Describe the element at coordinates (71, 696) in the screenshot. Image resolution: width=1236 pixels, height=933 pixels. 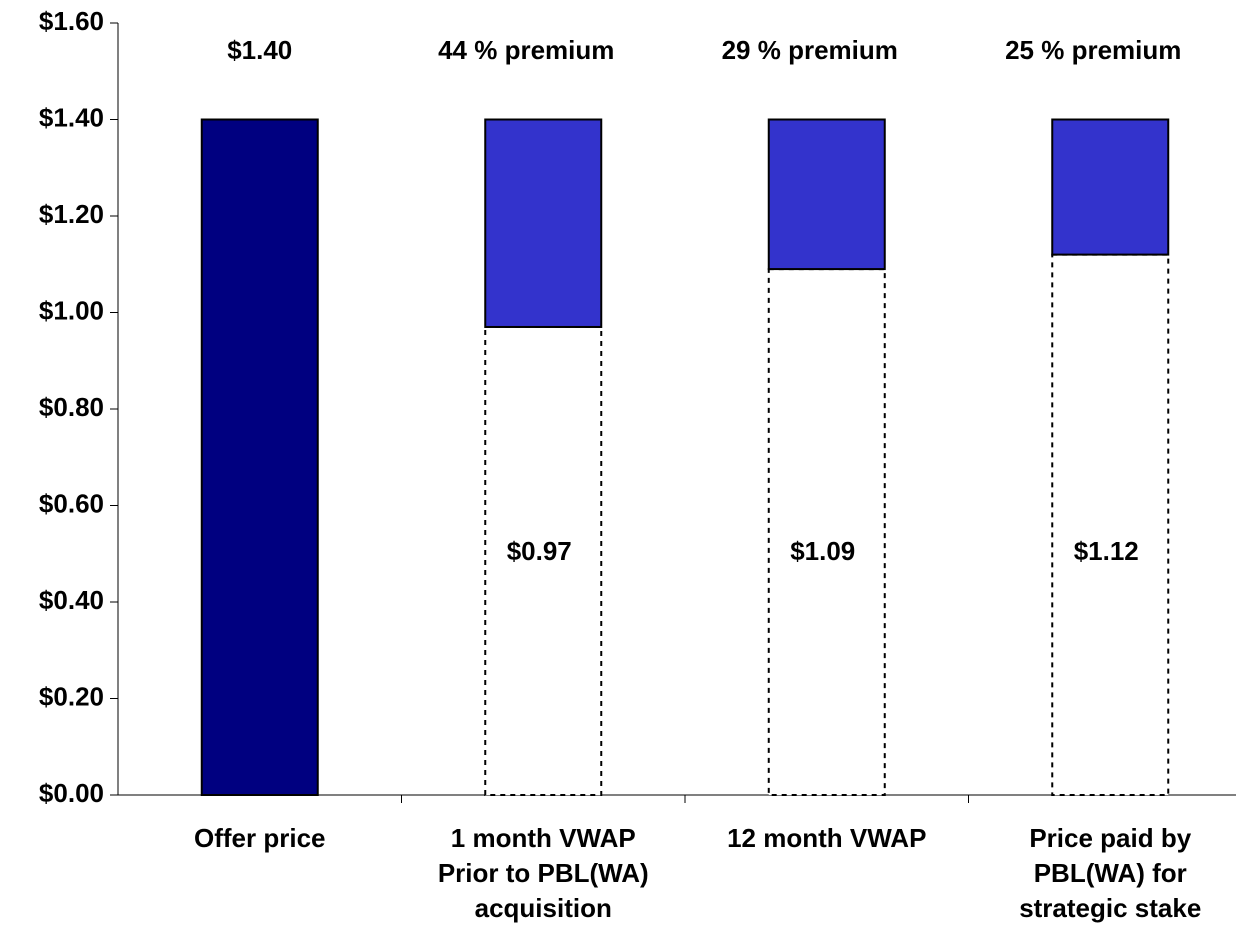
I see `y-tick-label: $0.20` at that location.